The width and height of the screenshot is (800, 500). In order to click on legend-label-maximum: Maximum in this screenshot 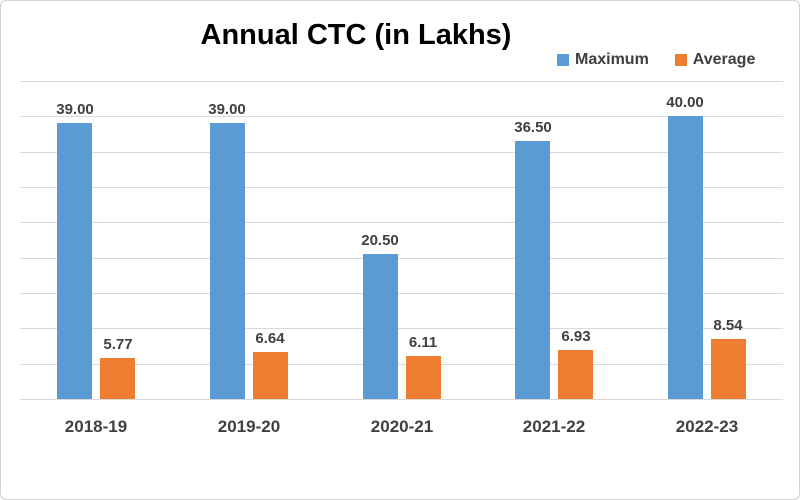, I will do `click(612, 59)`.